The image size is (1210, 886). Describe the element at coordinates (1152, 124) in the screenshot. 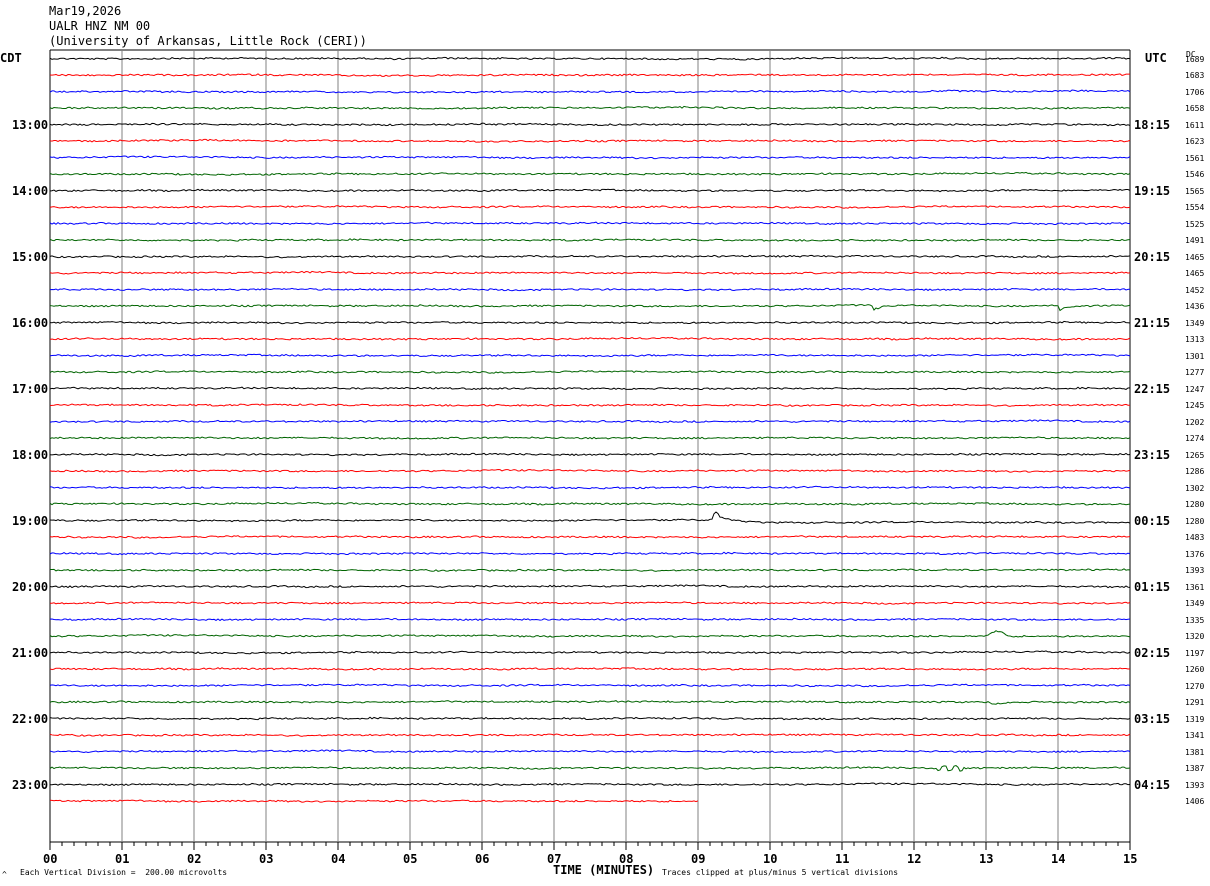

I see `right-hour-label: 18:15` at that location.